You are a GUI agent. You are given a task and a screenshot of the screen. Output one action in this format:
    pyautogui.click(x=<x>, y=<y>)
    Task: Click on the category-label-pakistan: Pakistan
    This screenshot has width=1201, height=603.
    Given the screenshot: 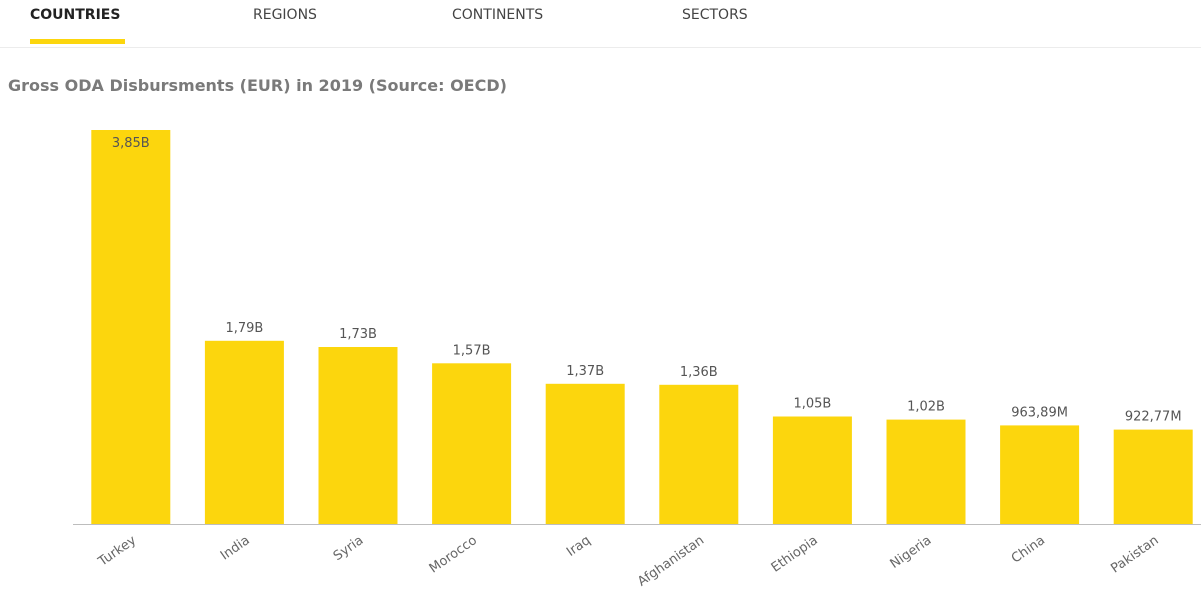 What is the action you would take?
    pyautogui.click(x=1134, y=555)
    